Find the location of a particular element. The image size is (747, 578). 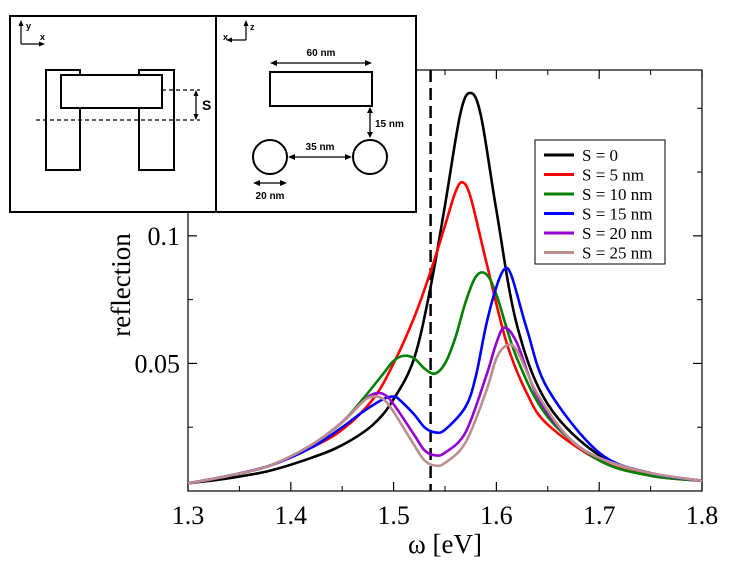

left-wire is located at coordinates (270, 157).